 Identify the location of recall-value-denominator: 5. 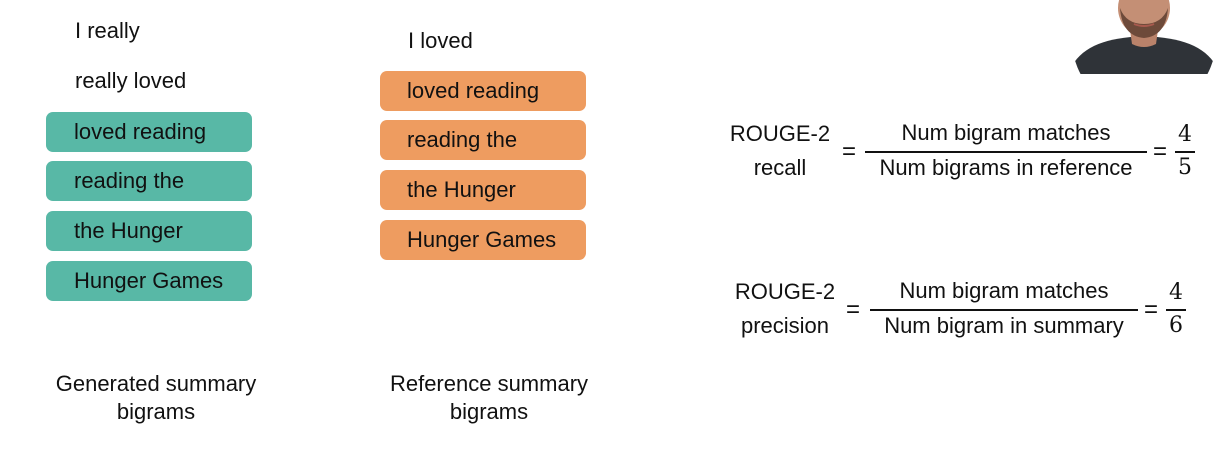
(1185, 167).